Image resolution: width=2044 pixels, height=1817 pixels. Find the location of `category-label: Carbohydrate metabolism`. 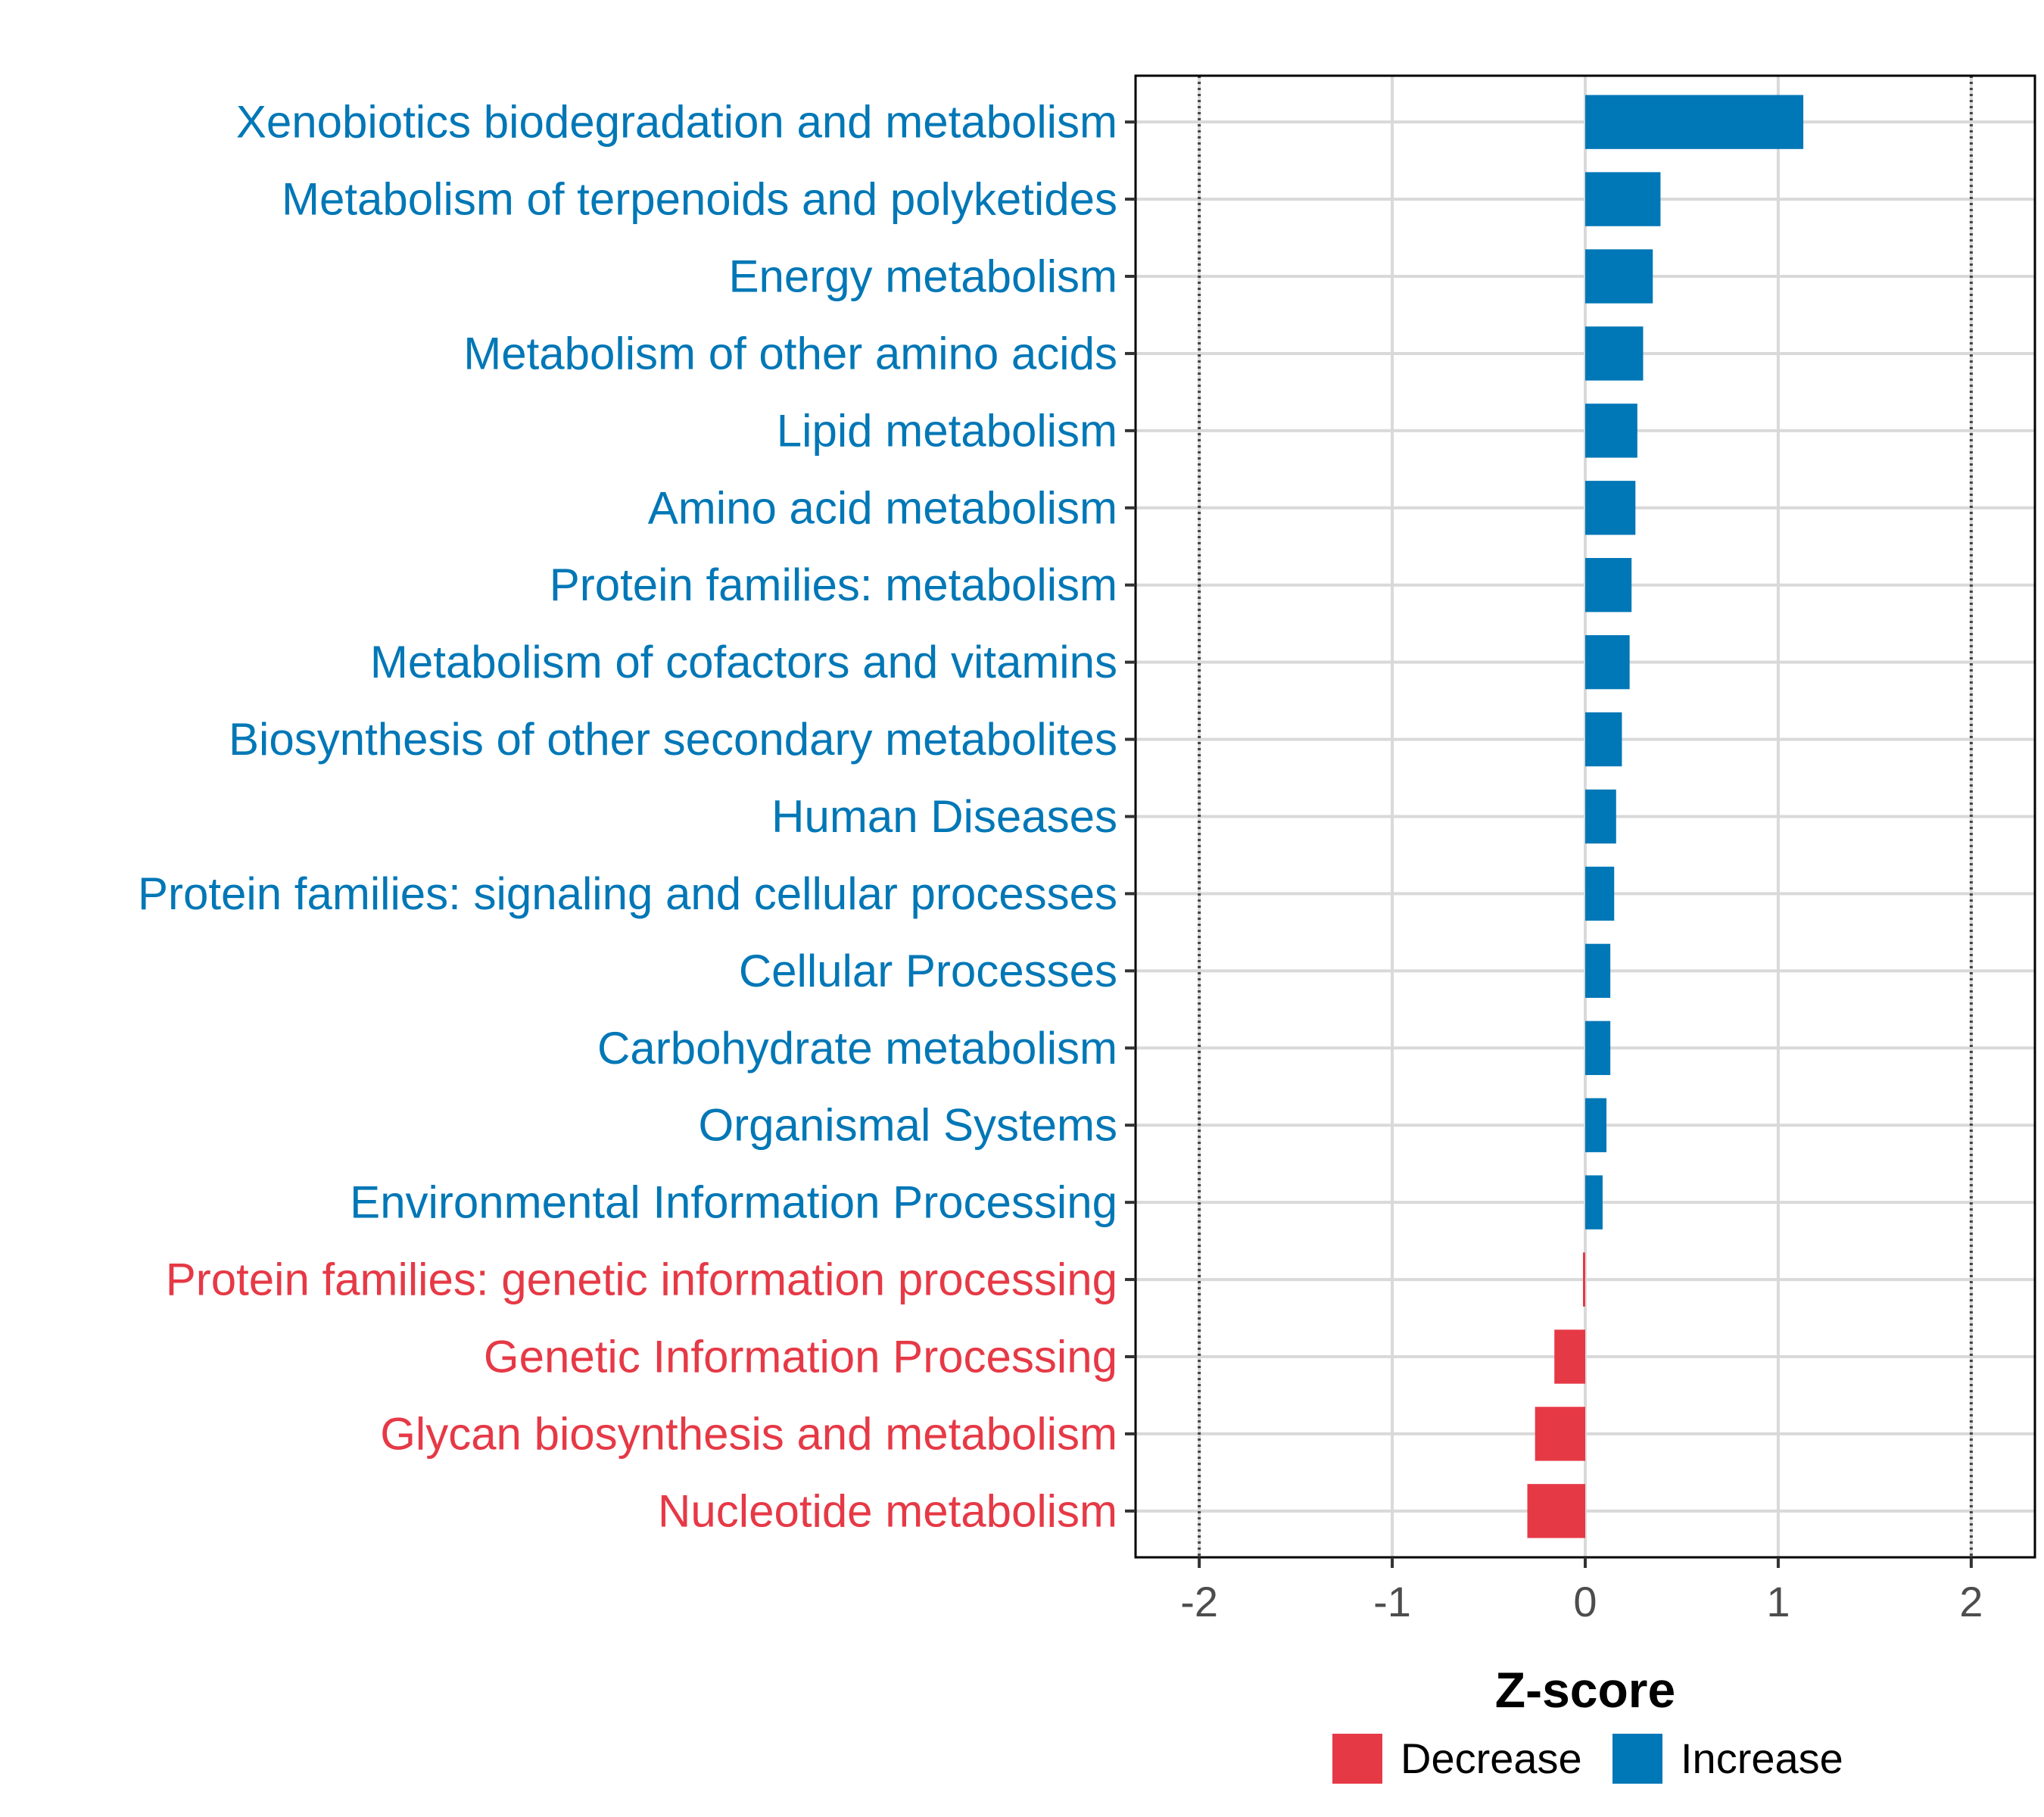

category-label: Carbohydrate metabolism is located at coordinates (857, 1048).